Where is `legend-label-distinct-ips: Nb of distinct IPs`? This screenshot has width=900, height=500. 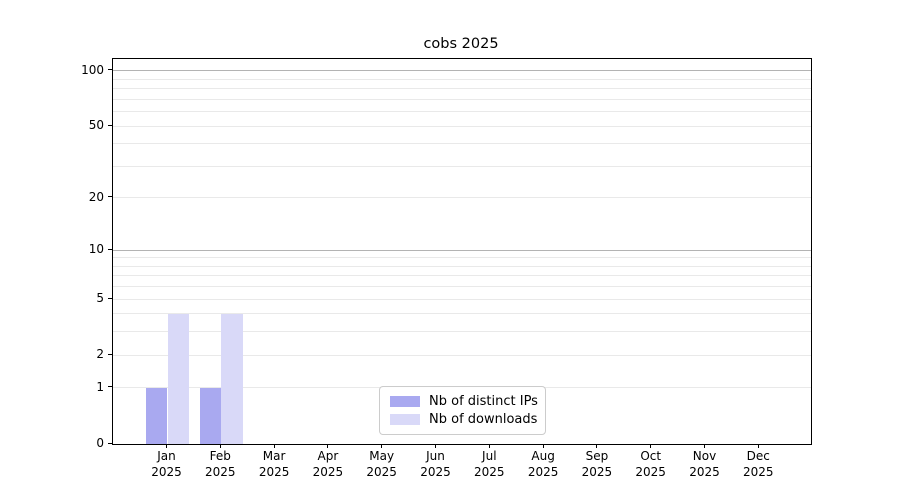
legend-label-distinct-ips: Nb of distinct IPs is located at coordinates (483, 401).